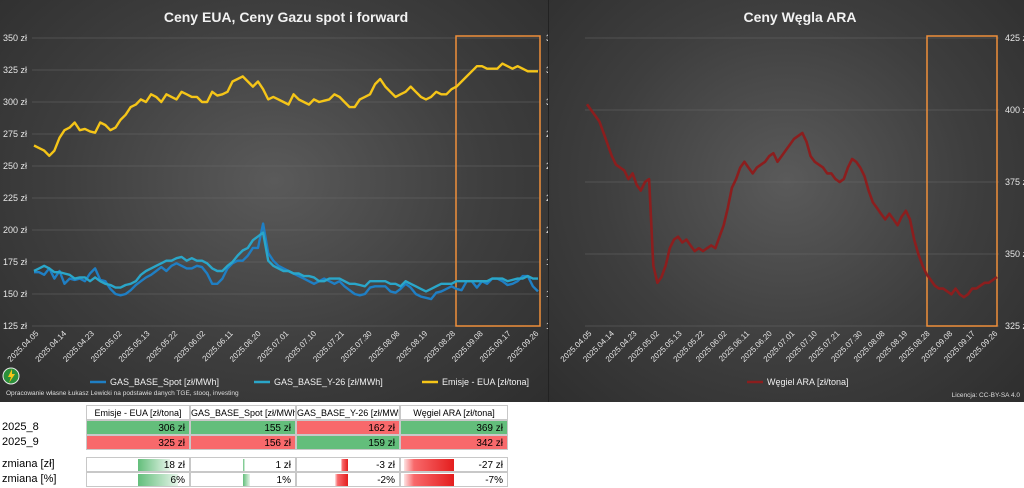 This screenshot has width=1024, height=488. Describe the element at coordinates (177, 480) in the screenshot. I see `cell-value: 6%` at that location.